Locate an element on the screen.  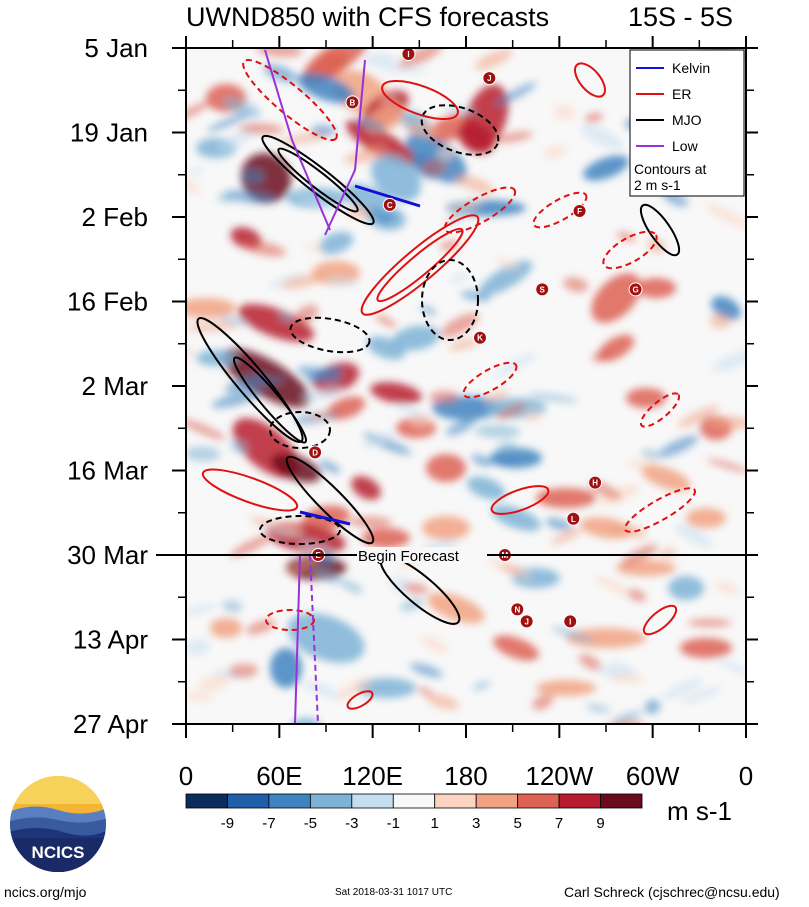
storm-marker-label: K is located at coordinates (480, 338).